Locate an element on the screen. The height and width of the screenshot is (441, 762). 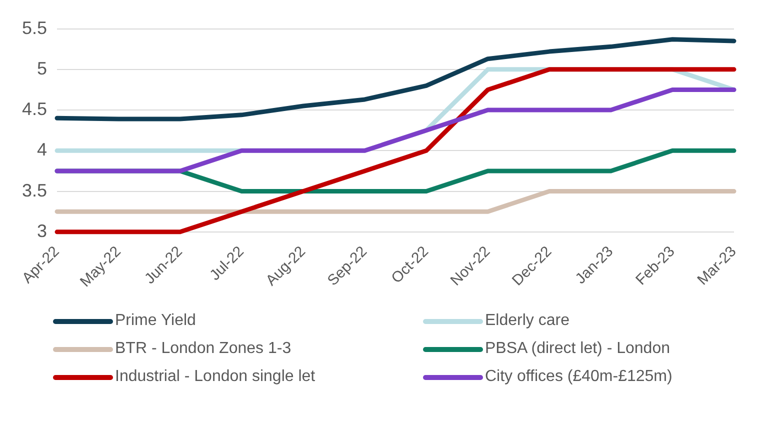
y-tick-label: 4.5 is located at coordinates (35, 109).